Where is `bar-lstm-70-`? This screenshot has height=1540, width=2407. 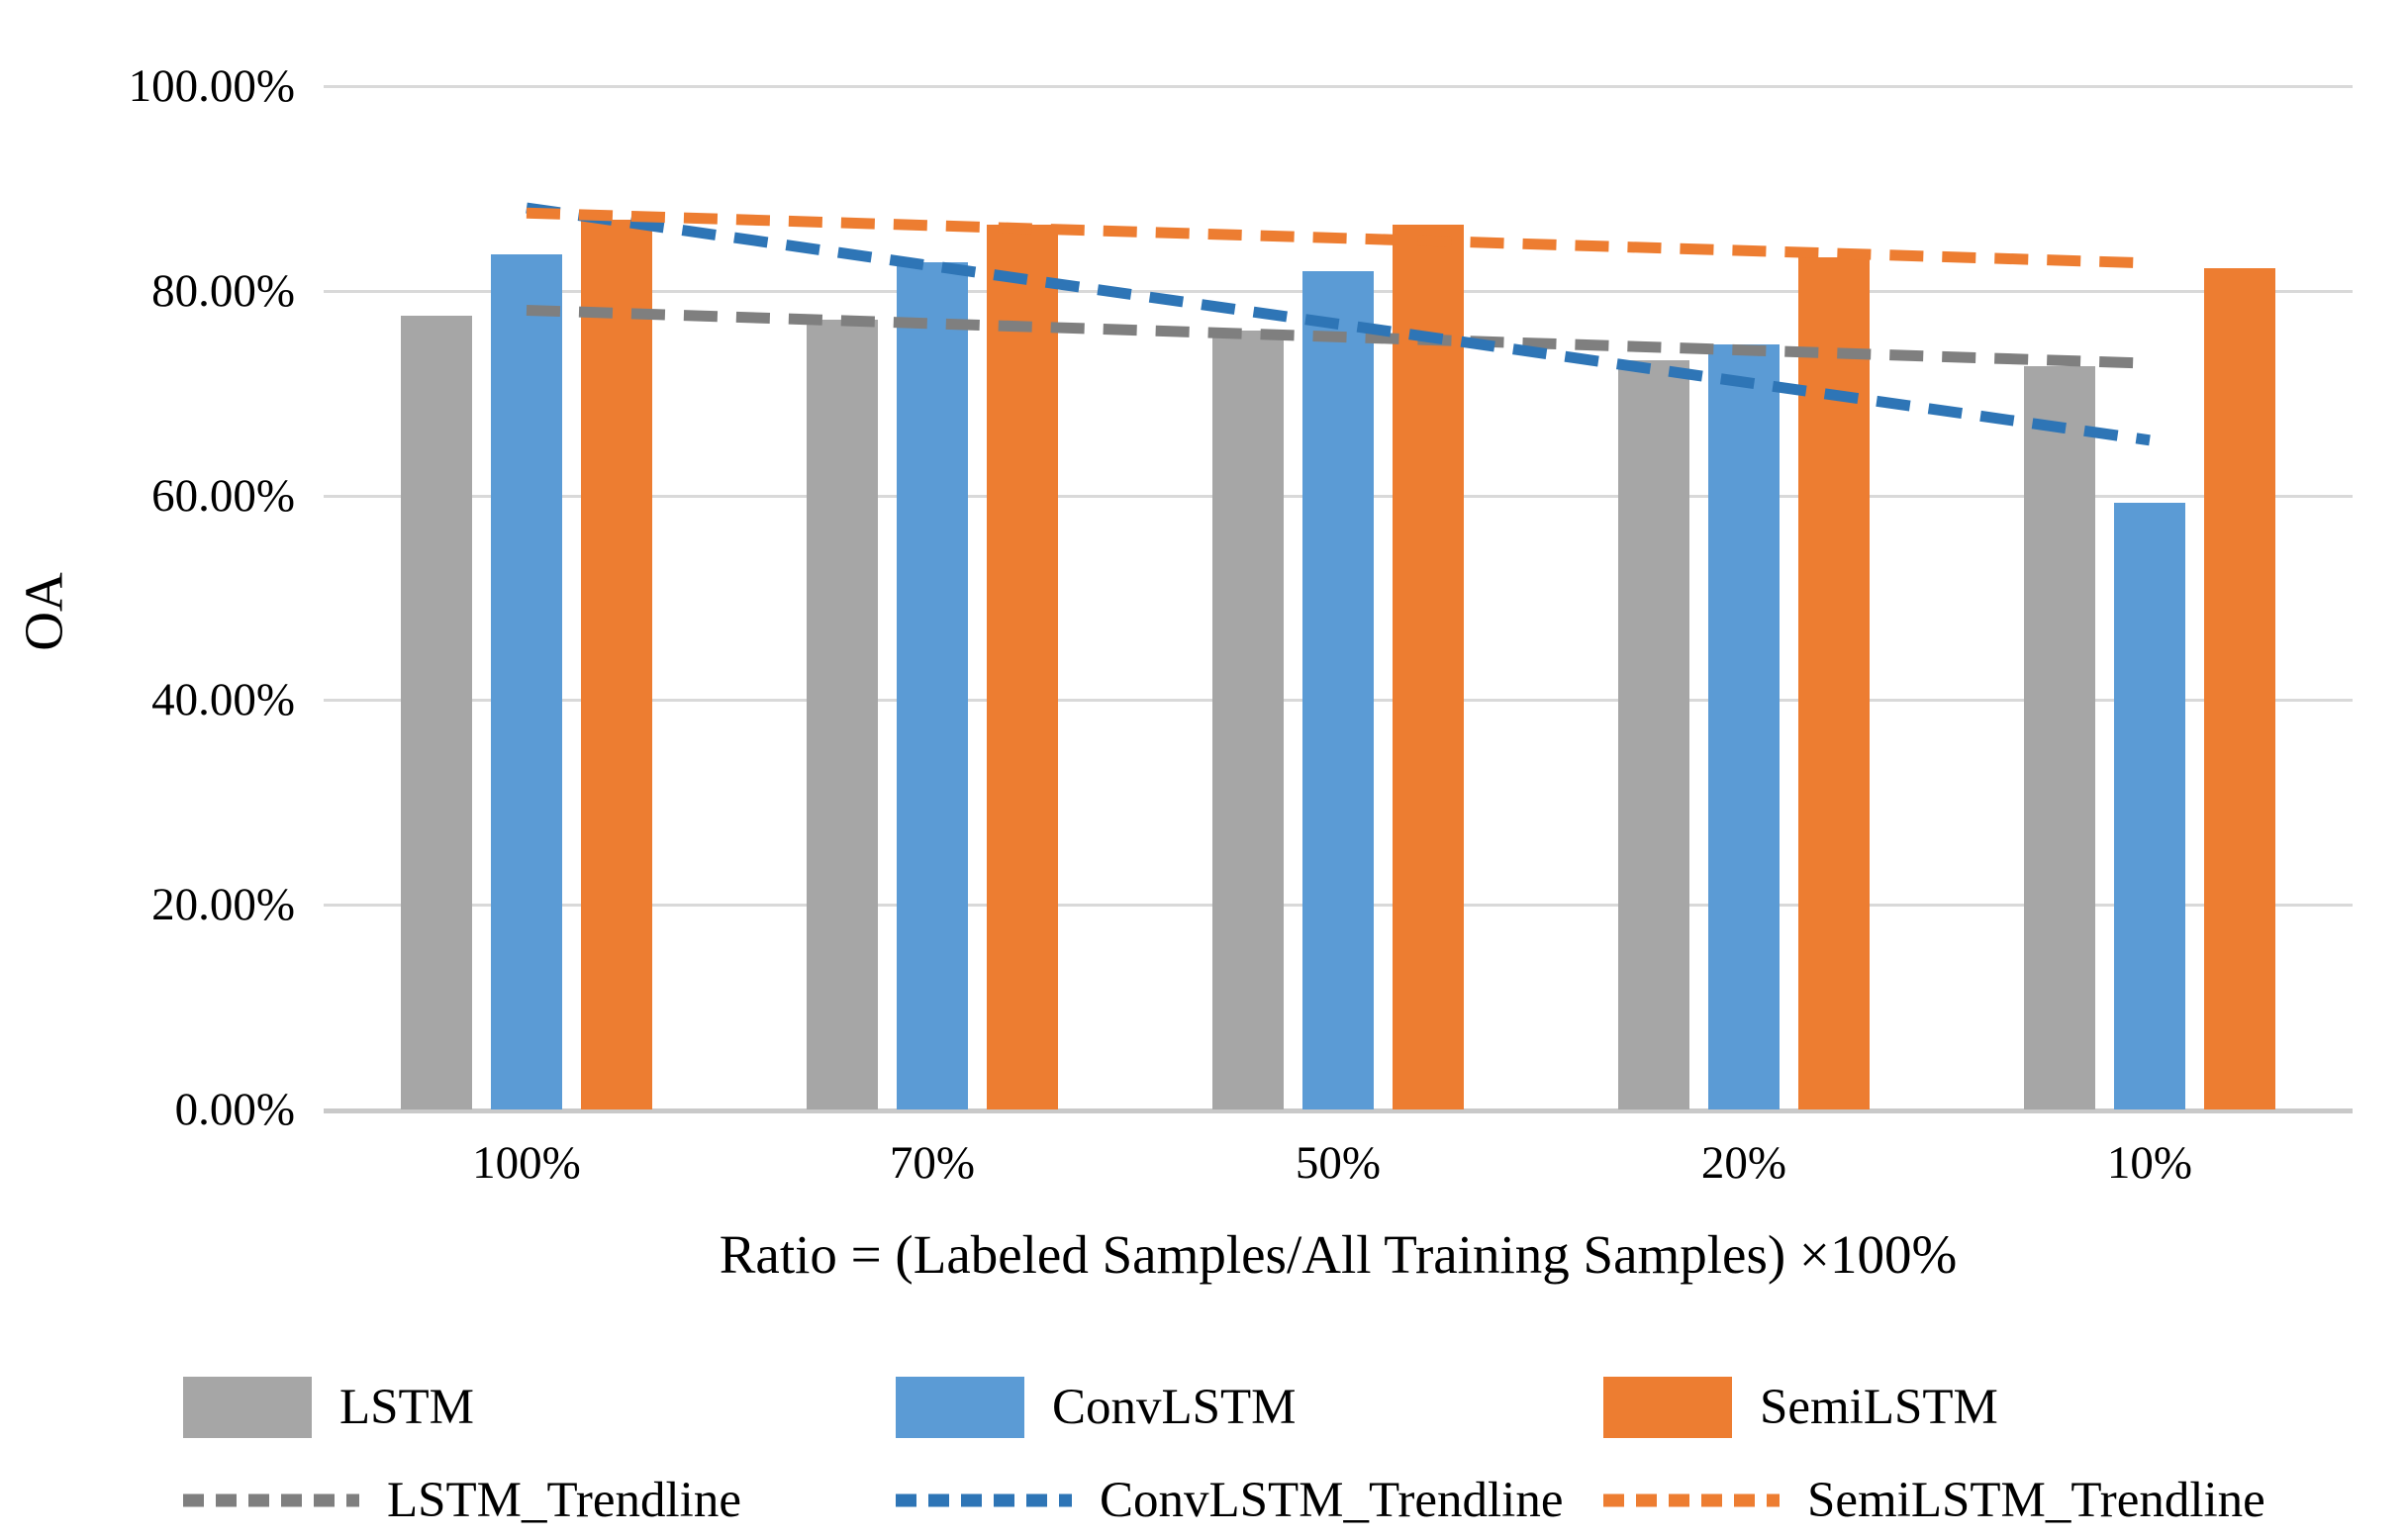 bar-lstm-70- is located at coordinates (842, 714).